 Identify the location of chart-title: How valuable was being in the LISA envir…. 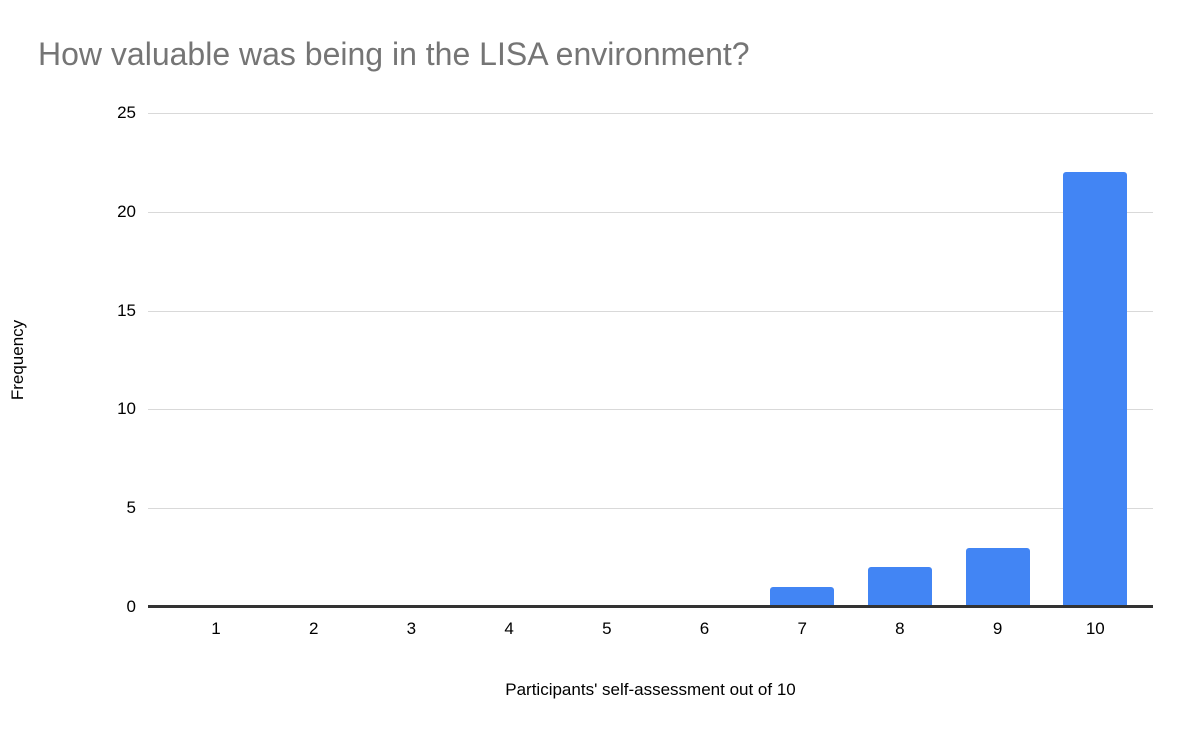
(394, 54).